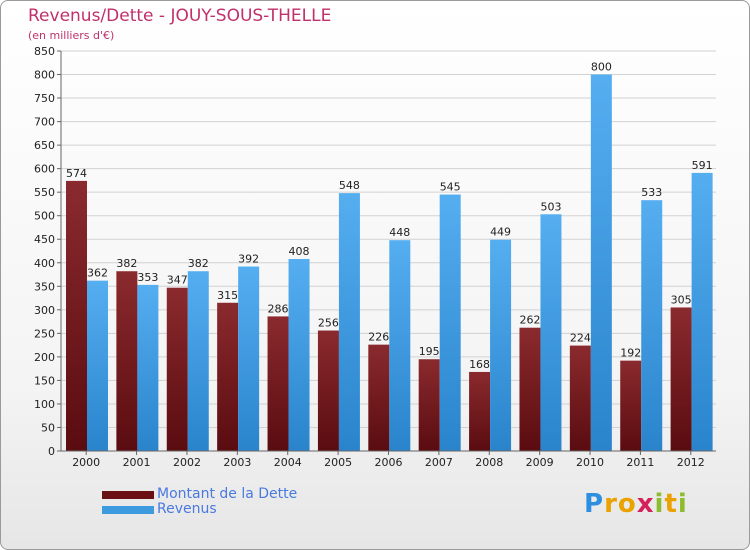 The width and height of the screenshot is (750, 550). Describe the element at coordinates (71, 35) in the screenshot. I see `chart-subtitle: (en milliers d'€)` at that location.